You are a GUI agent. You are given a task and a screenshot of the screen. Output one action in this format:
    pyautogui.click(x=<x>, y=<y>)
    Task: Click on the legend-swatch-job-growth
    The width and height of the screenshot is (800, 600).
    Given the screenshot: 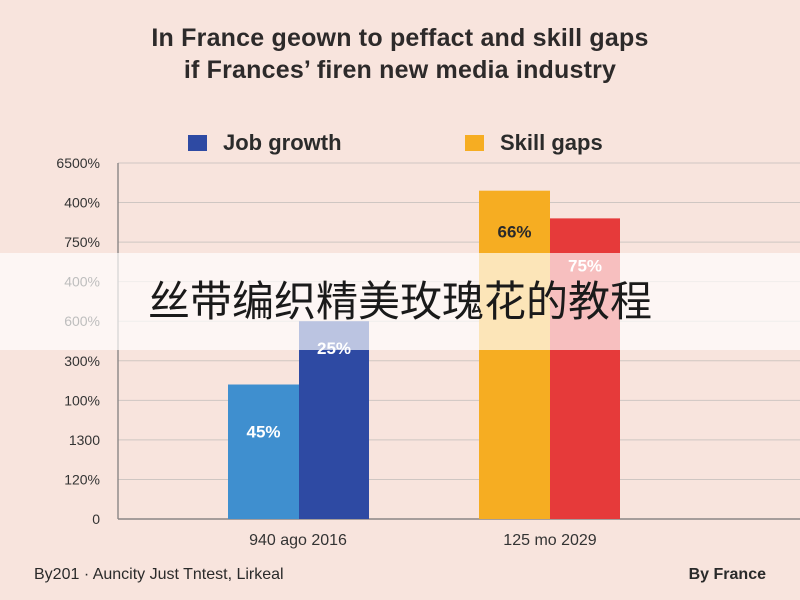 What is the action you would take?
    pyautogui.click(x=197, y=143)
    